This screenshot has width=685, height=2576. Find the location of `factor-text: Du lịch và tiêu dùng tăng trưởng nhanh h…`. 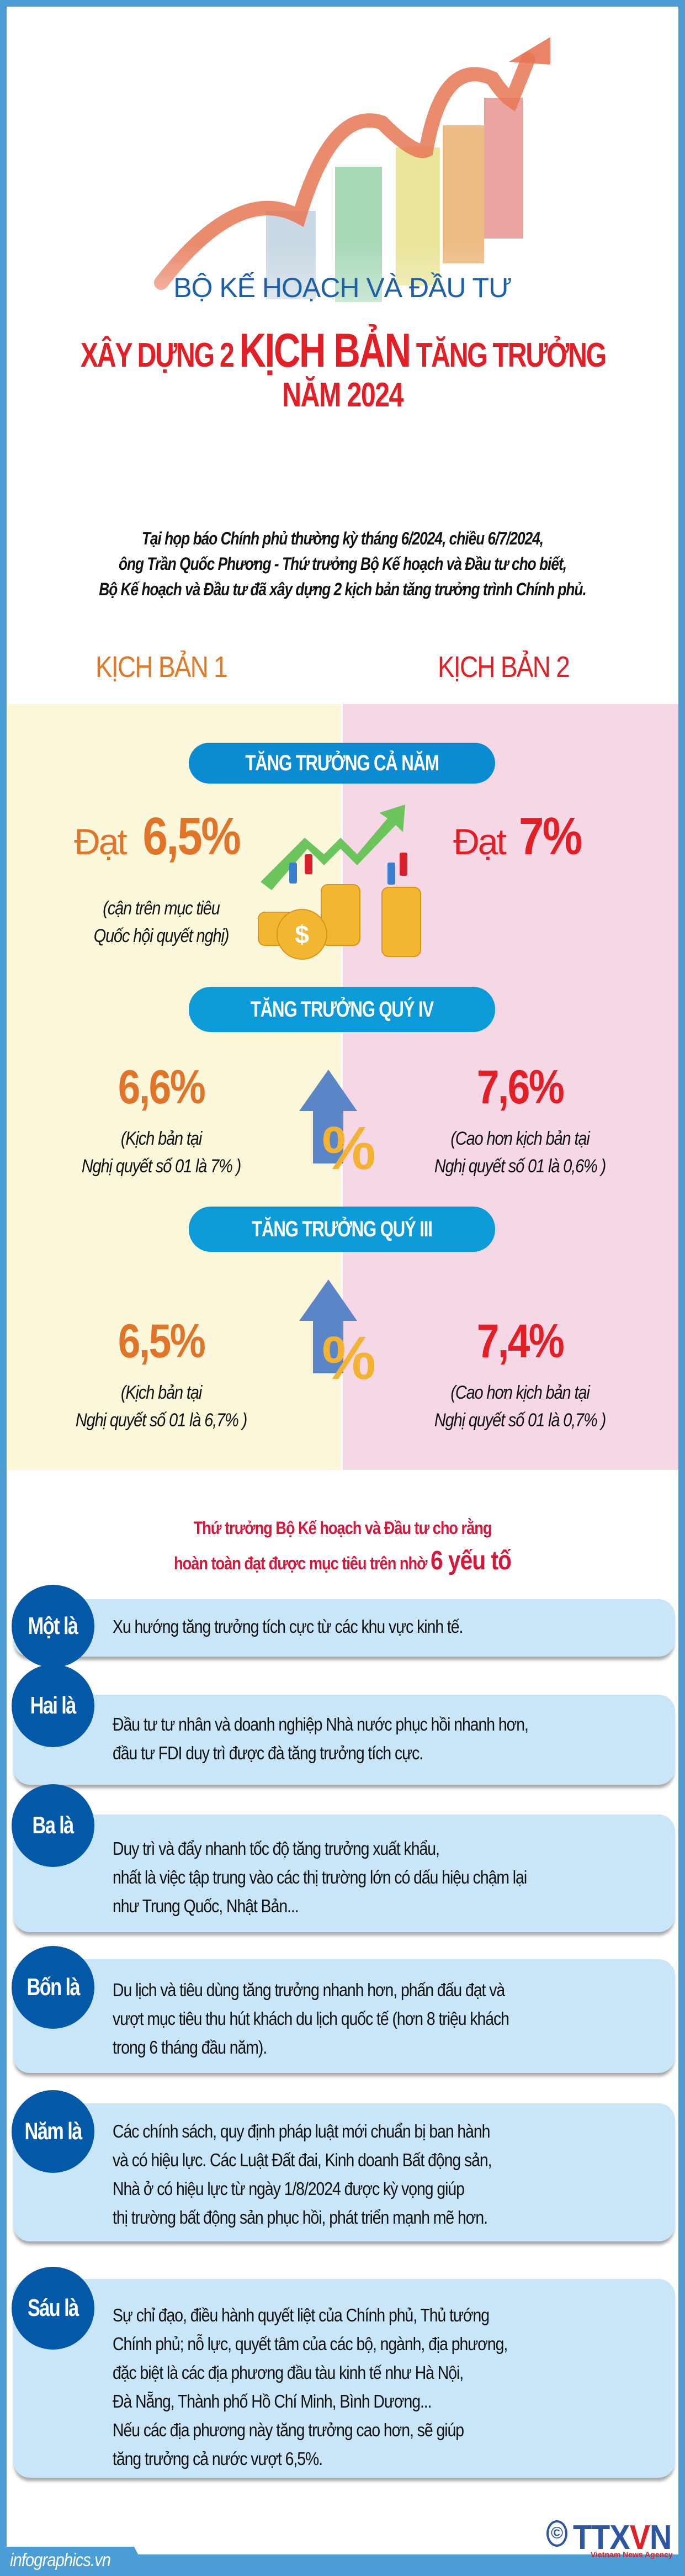

factor-text: Du lịch và tiêu dùng tăng trưởng nhanh h… is located at coordinates (343, 2019).